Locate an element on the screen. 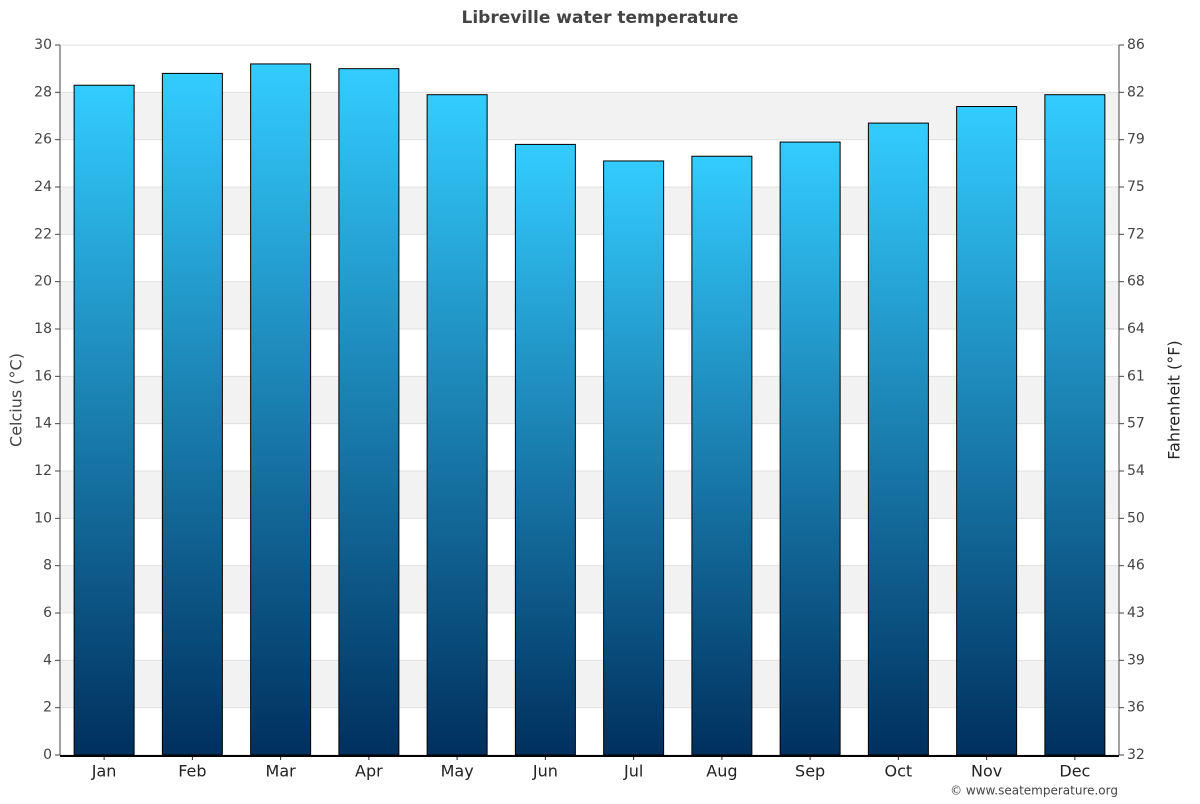  y2-tick-label: 43 is located at coordinates (1136, 613).